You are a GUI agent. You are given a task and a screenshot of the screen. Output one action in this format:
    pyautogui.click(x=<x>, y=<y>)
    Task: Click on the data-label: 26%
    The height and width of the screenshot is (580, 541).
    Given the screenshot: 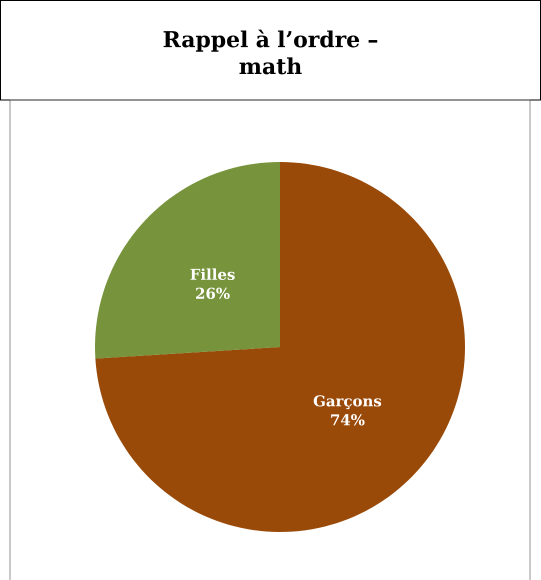 What is the action you would take?
    pyautogui.click(x=213, y=293)
    